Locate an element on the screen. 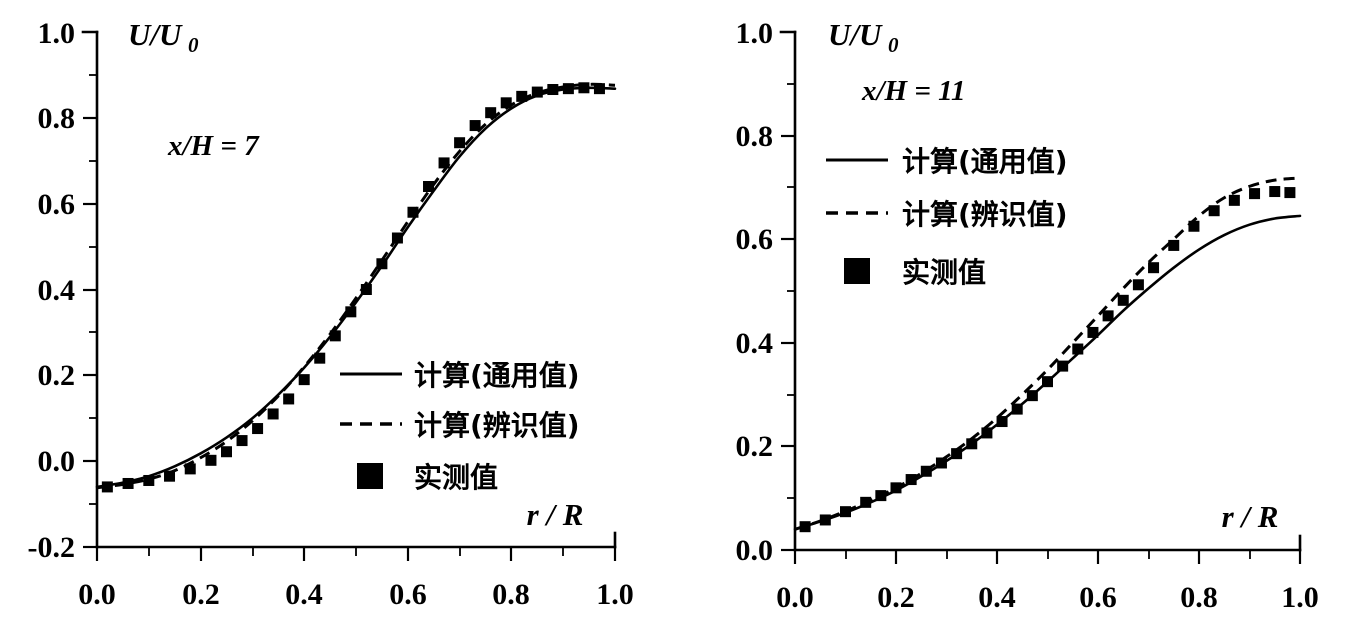  left-x-tick-label: 0.8 is located at coordinates (511, 594).